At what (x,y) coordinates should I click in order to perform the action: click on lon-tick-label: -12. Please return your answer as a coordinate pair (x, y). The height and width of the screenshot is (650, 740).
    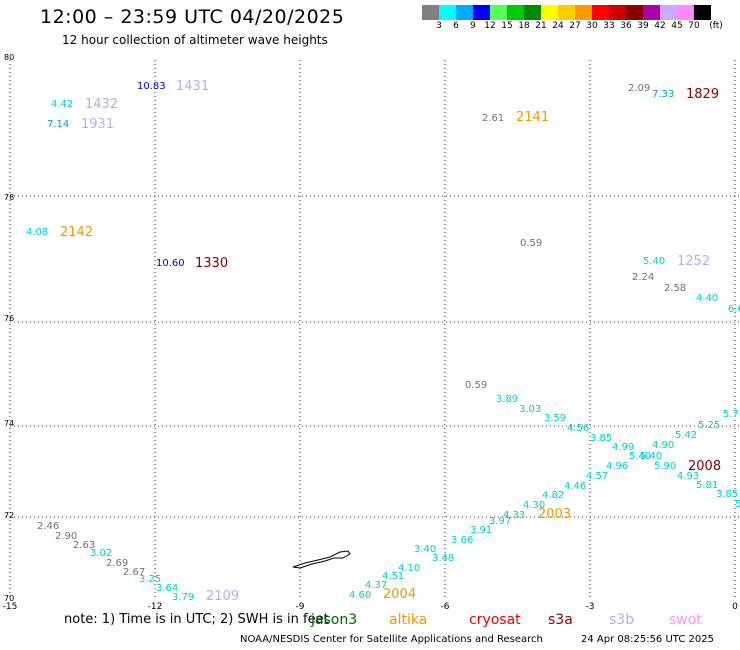
    Looking at the image, I should click on (155, 607).